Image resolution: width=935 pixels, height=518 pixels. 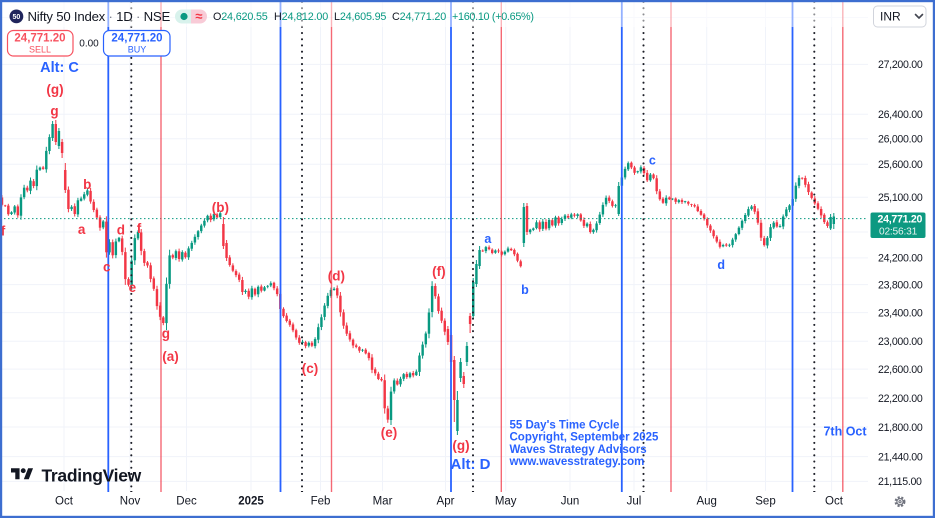 I want to click on svg-text: 23,800.00, so click(x=900, y=285).